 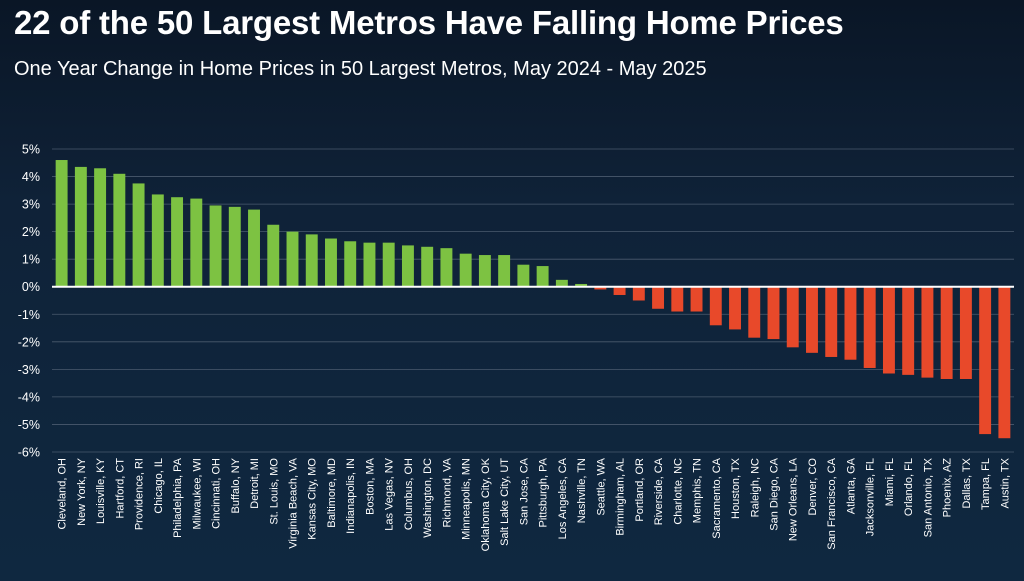 What do you see at coordinates (63, 494) in the screenshot?
I see `x-tick-label: Cleveland, OH` at bounding box center [63, 494].